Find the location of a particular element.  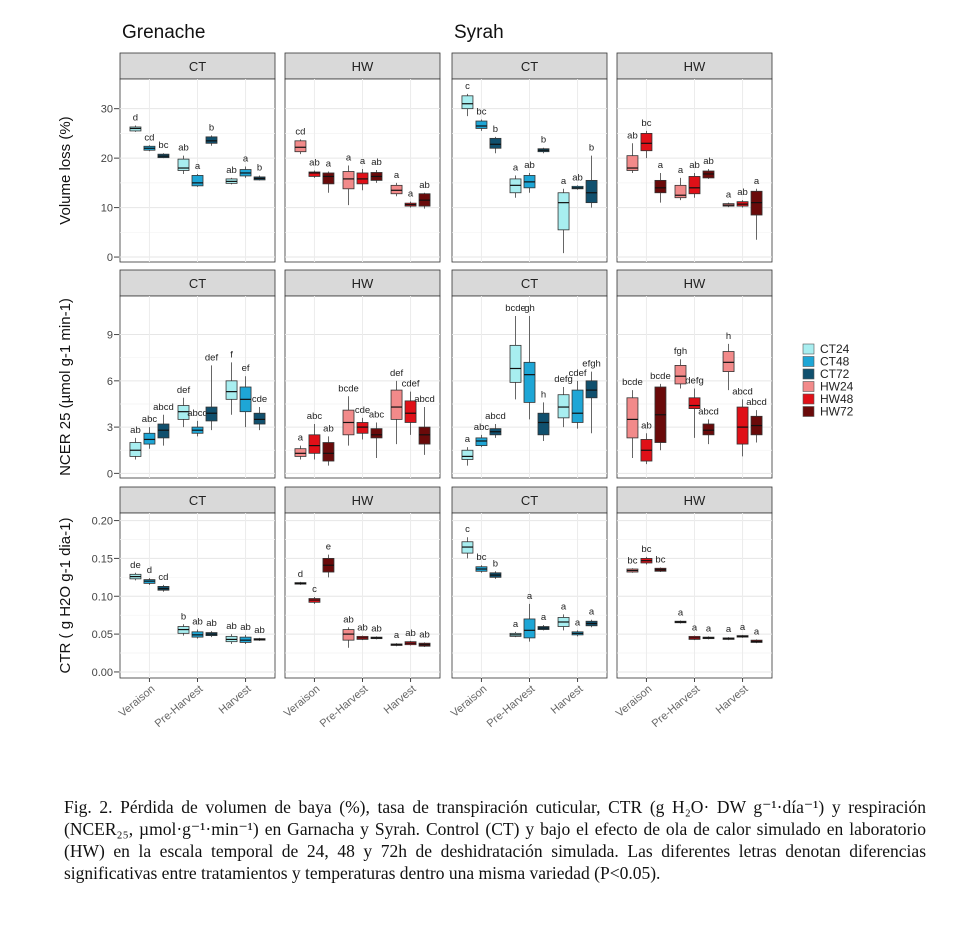

significance-label: ef is located at coordinates (246, 368).